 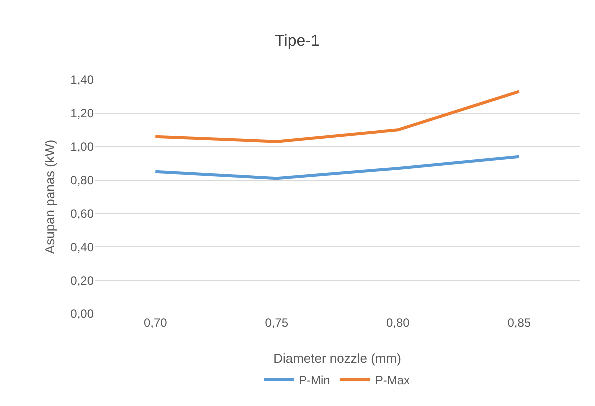 I want to click on x-tick-label: 0,70, so click(x=156, y=323).